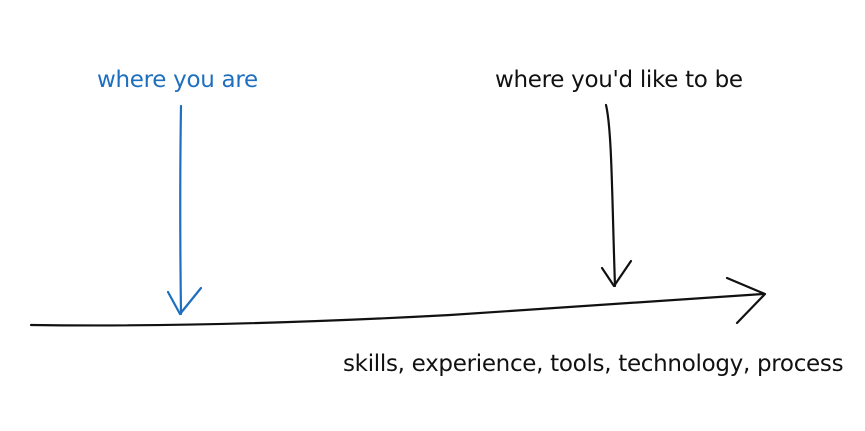  I want to click on goal-position-arrow, so click(616, 195).